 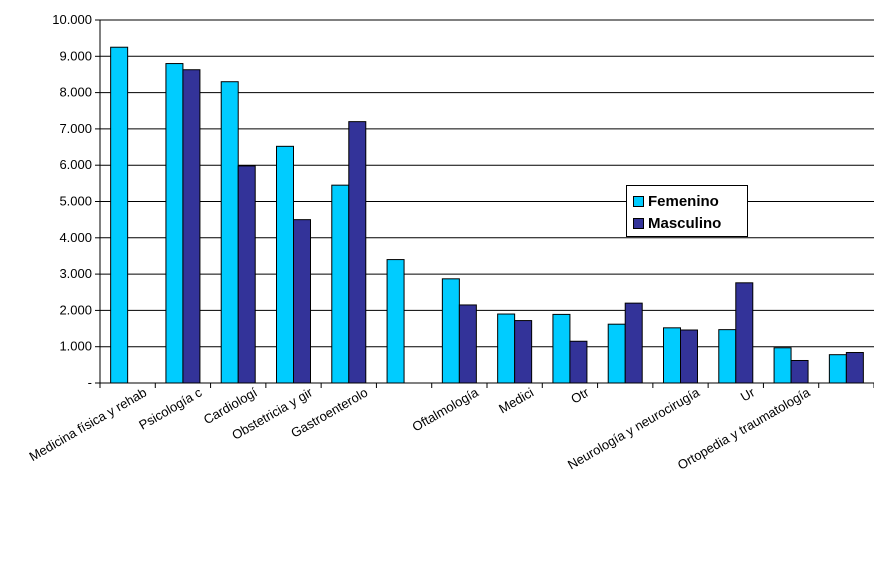 I want to click on y-tick-label: 1.000, so click(x=75, y=346).